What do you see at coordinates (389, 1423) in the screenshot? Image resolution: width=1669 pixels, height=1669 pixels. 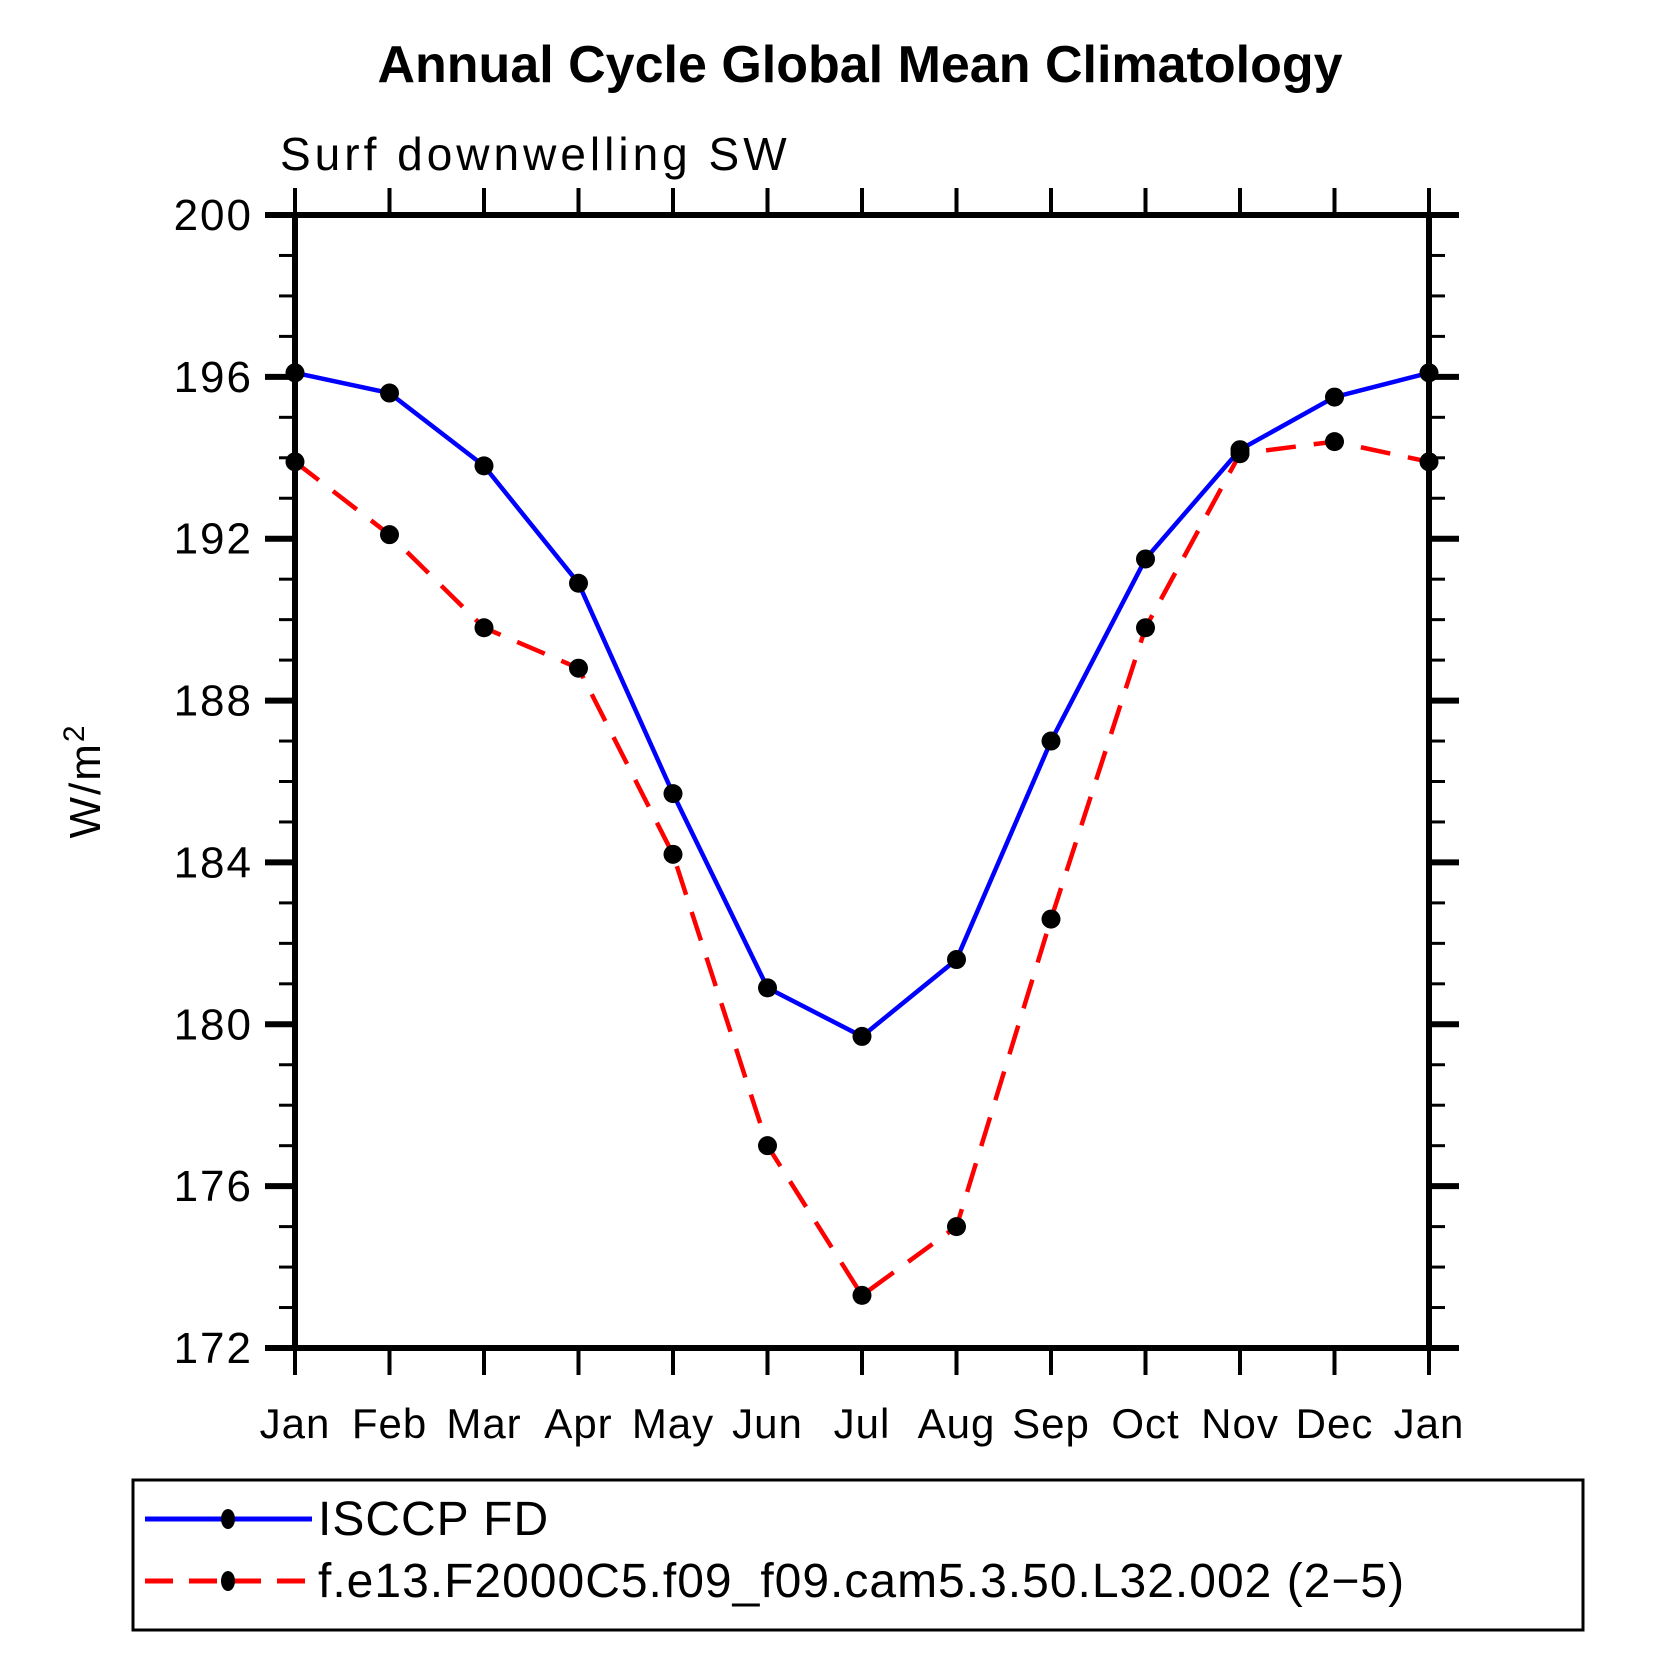 I see `x-axis-tick-label: Feb` at bounding box center [389, 1423].